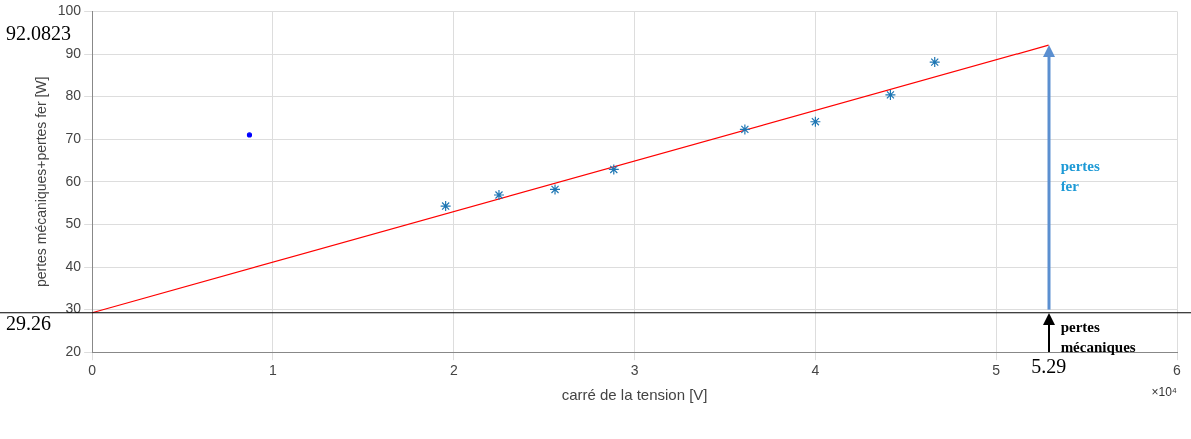 The width and height of the screenshot is (1191, 439). Describe the element at coordinates (28, 323) in the screenshot. I see `ref-line-label: 29.26` at that location.